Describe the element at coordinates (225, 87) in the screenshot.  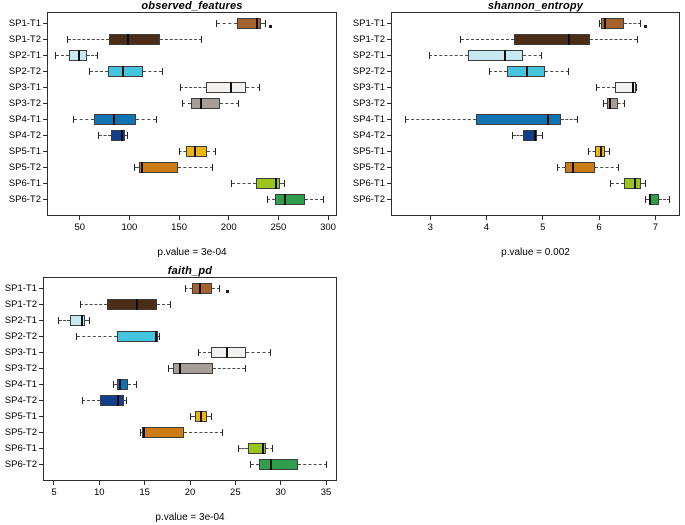
I see `box-SP3-T1` at that location.